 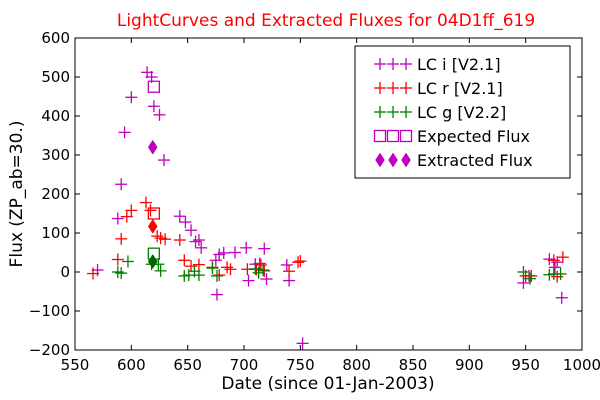 I want to click on x-tick-label: 700, so click(x=244, y=365).